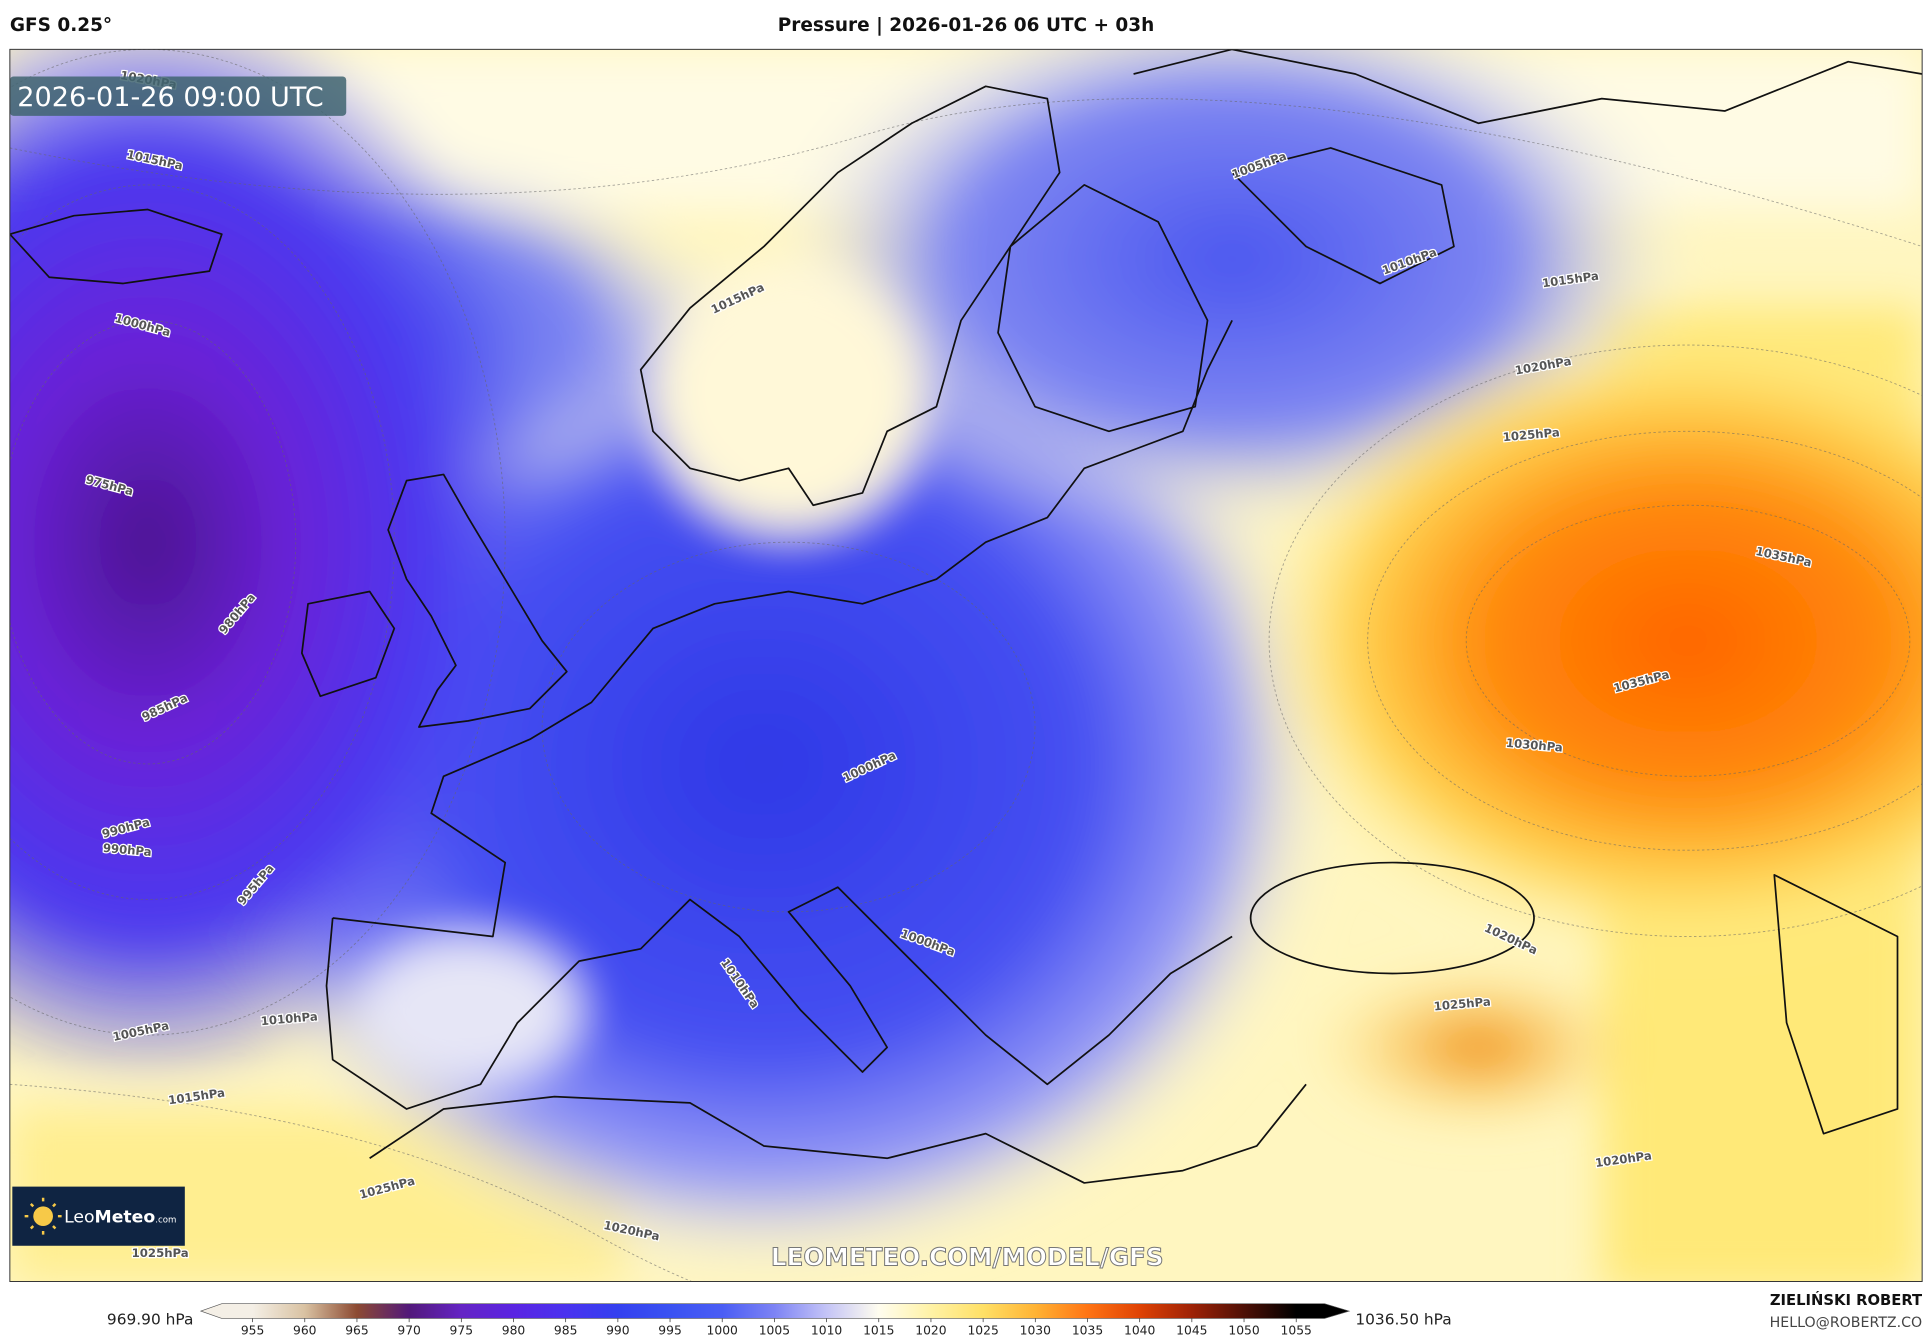  I want to click on contour-label: 990hPa, so click(127, 850).